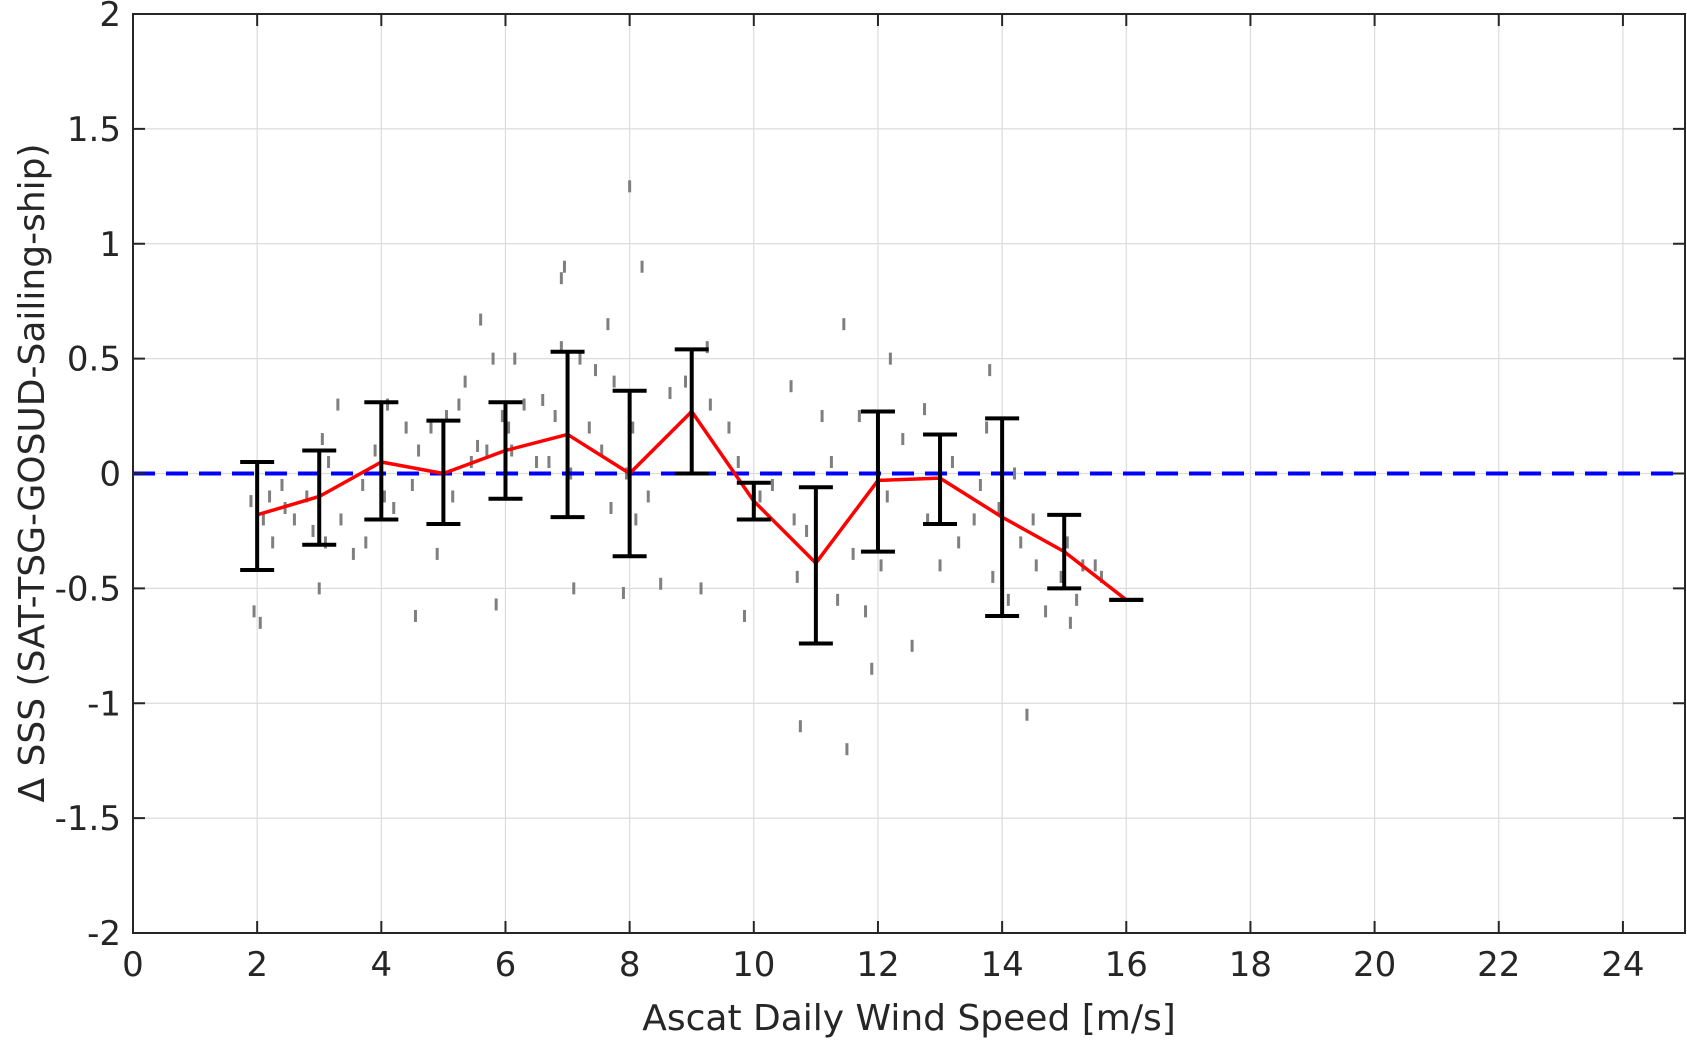 This screenshot has width=1687, height=1044. I want to click on x-tick-label: 22, so click(1498, 965).